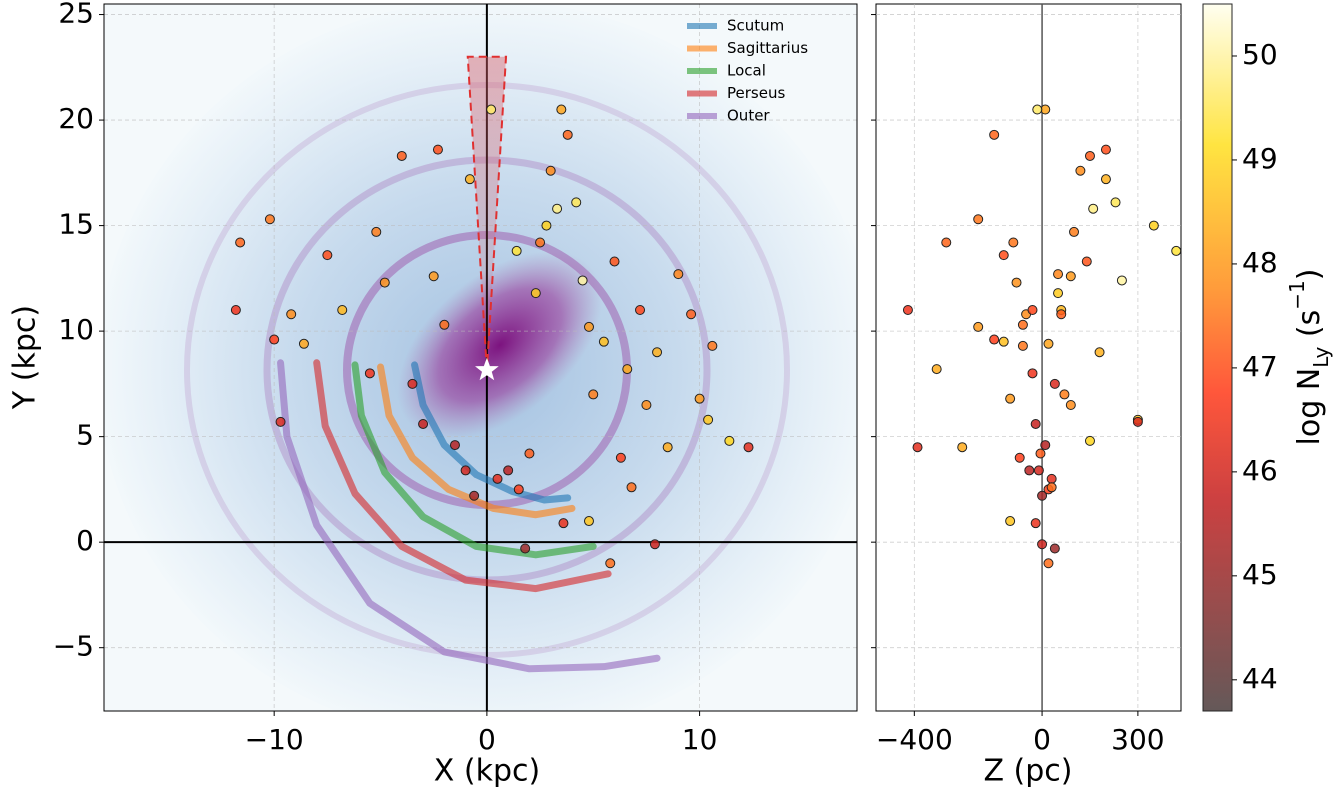  Describe the element at coordinates (25, 357) in the screenshot. I see `y-axis-label: Y (kpc)` at that location.